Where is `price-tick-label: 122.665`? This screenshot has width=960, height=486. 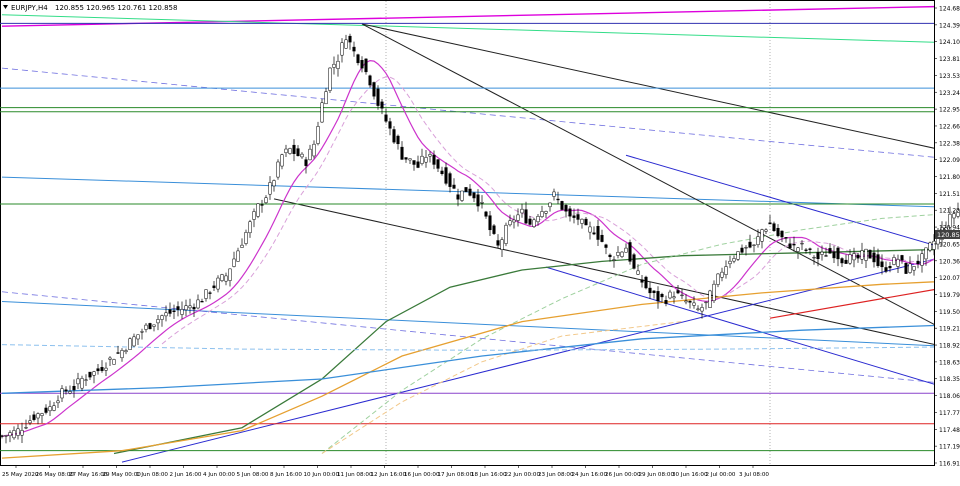
price-tick-label: 122.665 is located at coordinates (949, 126).